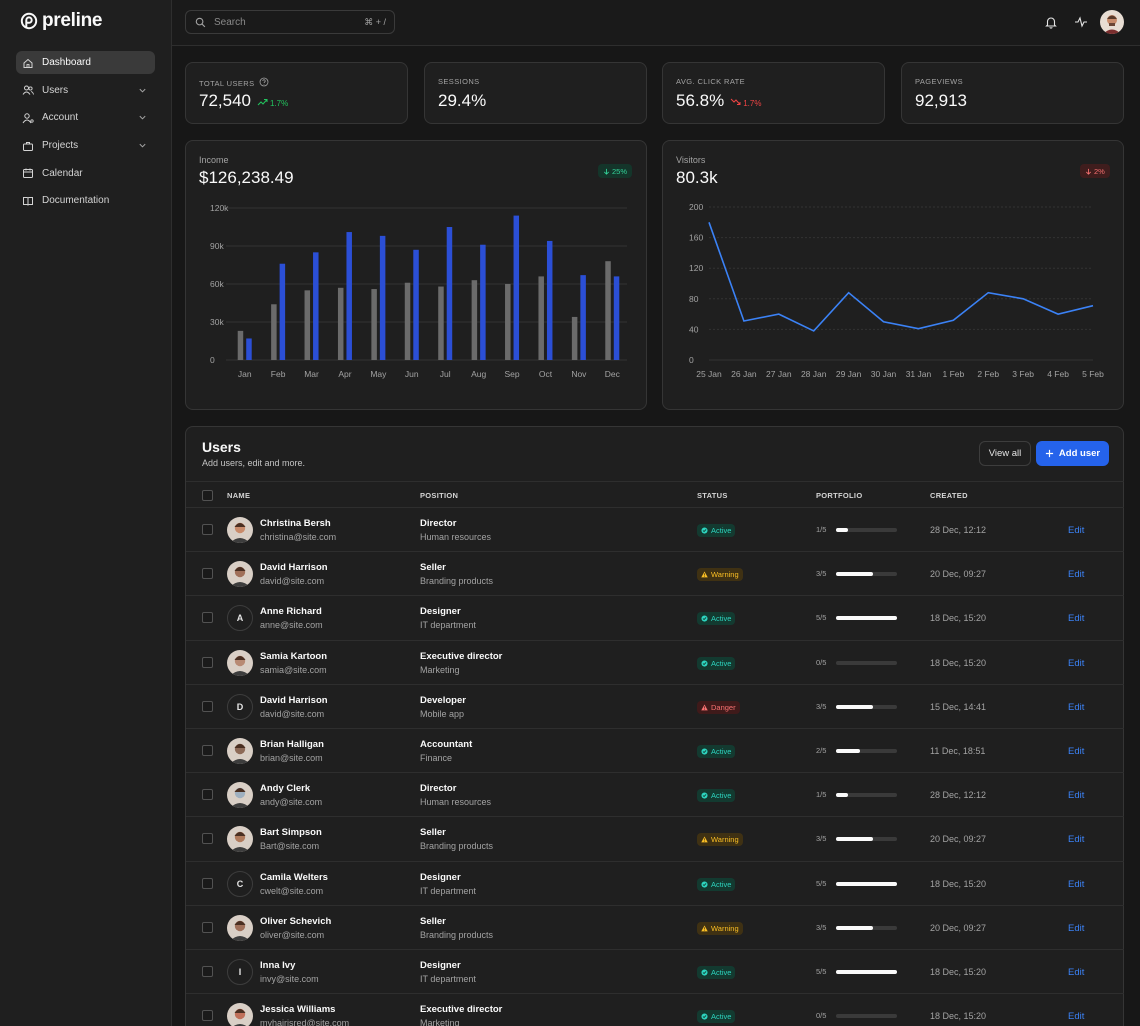  What do you see at coordinates (294, 877) in the screenshot?
I see `user-name: Camila Welters` at bounding box center [294, 877].